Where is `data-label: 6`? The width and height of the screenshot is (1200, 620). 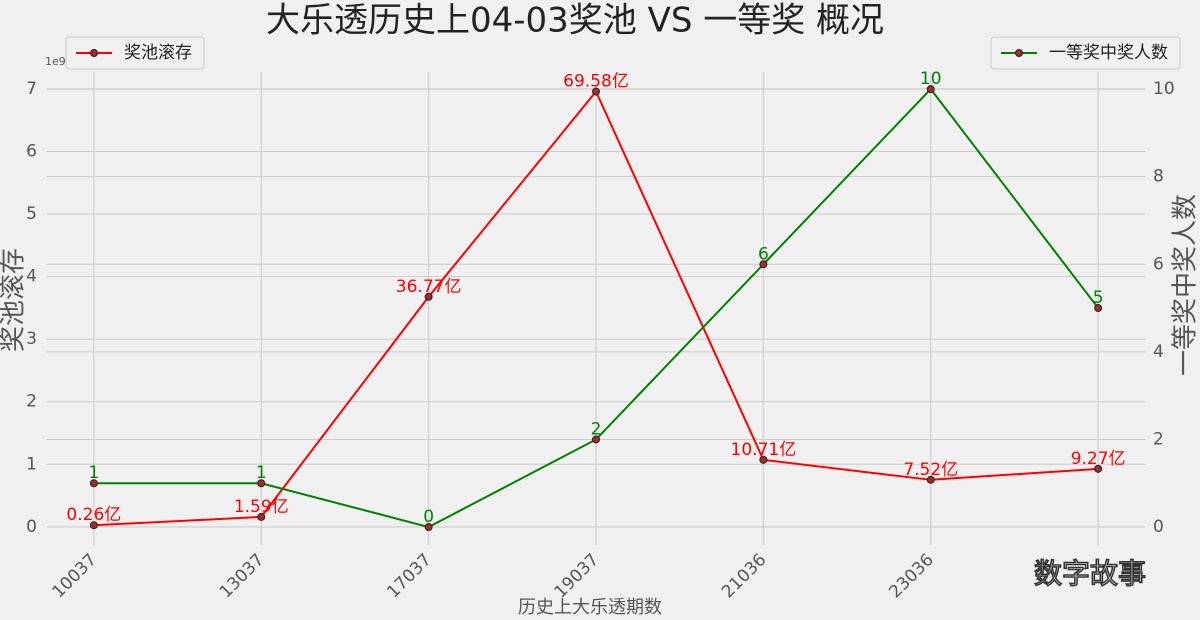 data-label: 6 is located at coordinates (763, 254).